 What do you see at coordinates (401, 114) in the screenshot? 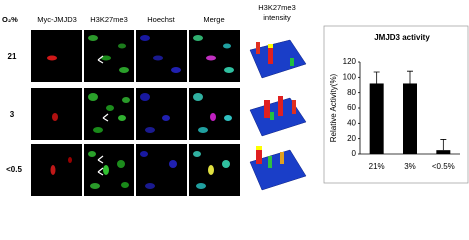
I see `chart: 0 20 40 60 80 100 120 21% 3% <0.5%` at bounding box center [401, 114].